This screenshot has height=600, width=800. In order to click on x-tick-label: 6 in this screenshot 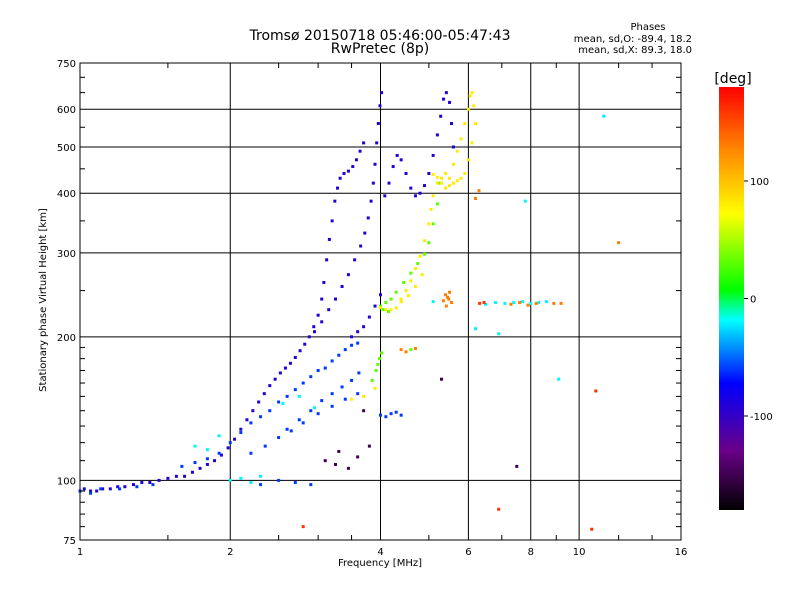, I will do `click(468, 552)`.